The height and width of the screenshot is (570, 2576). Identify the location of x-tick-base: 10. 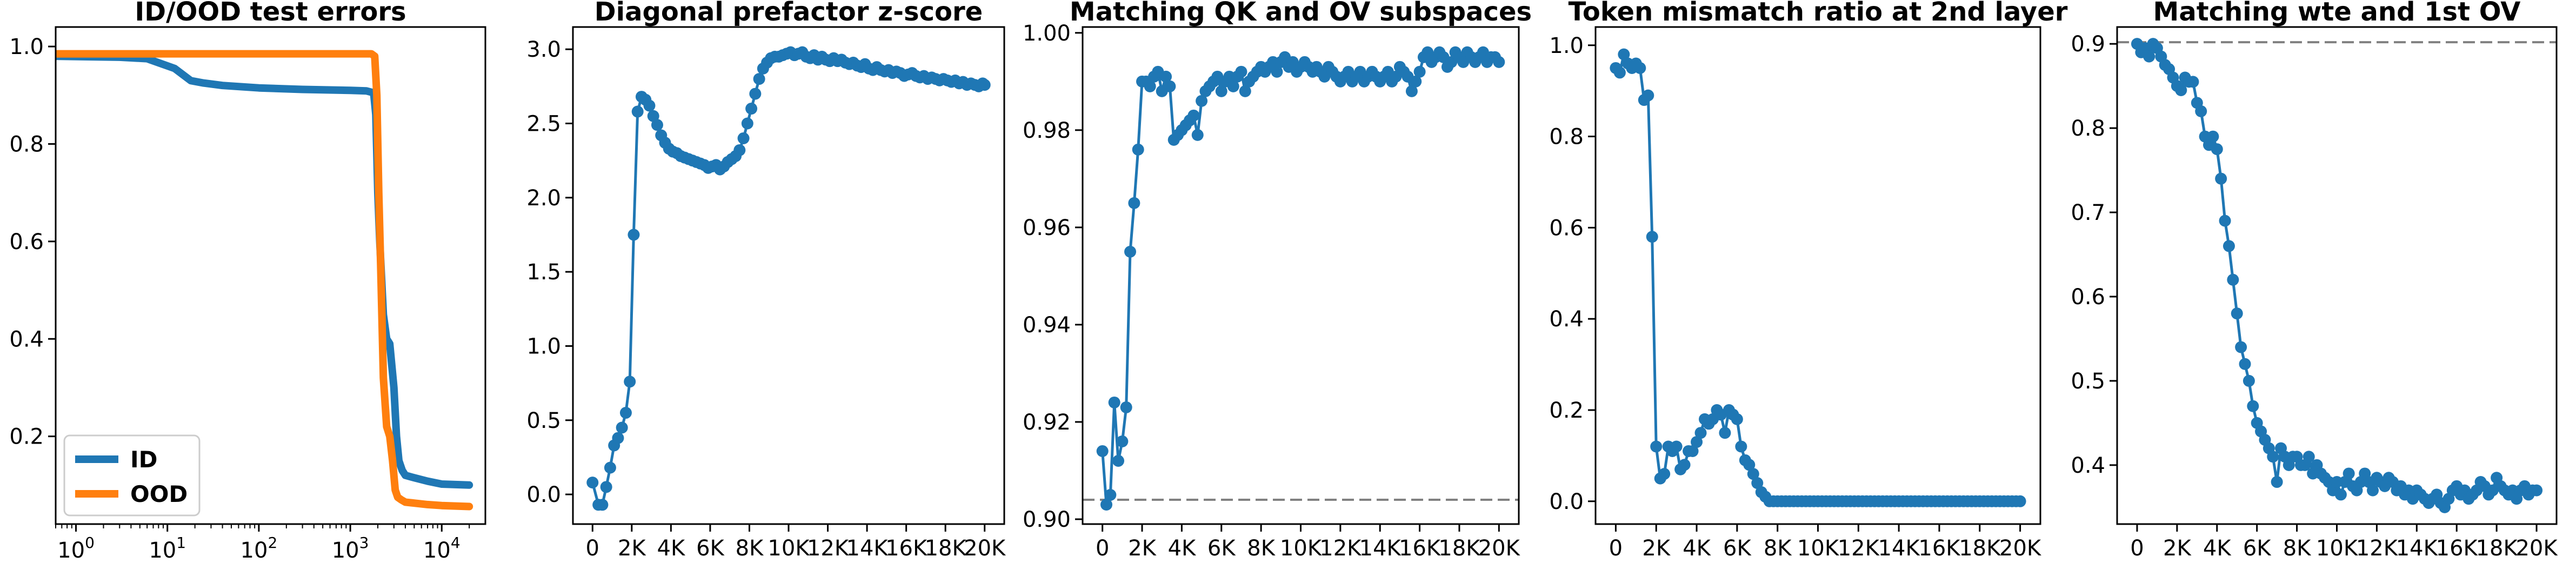
(437, 550).